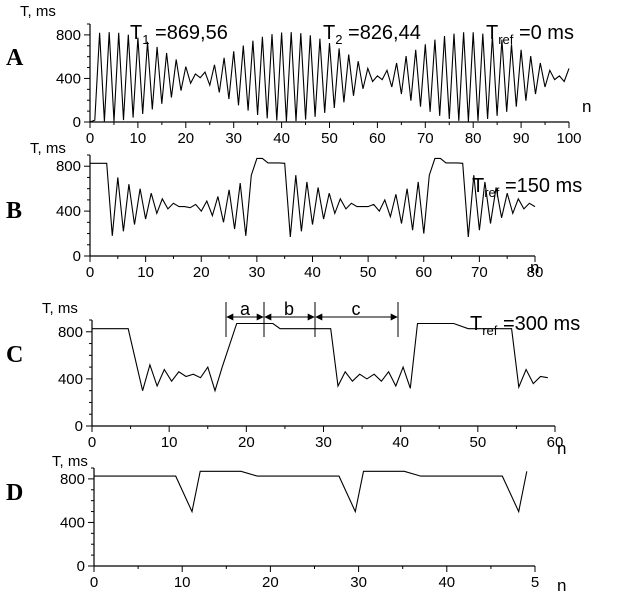  I want to click on annotation-tref-b: Tref =150 ms, so click(527, 187).